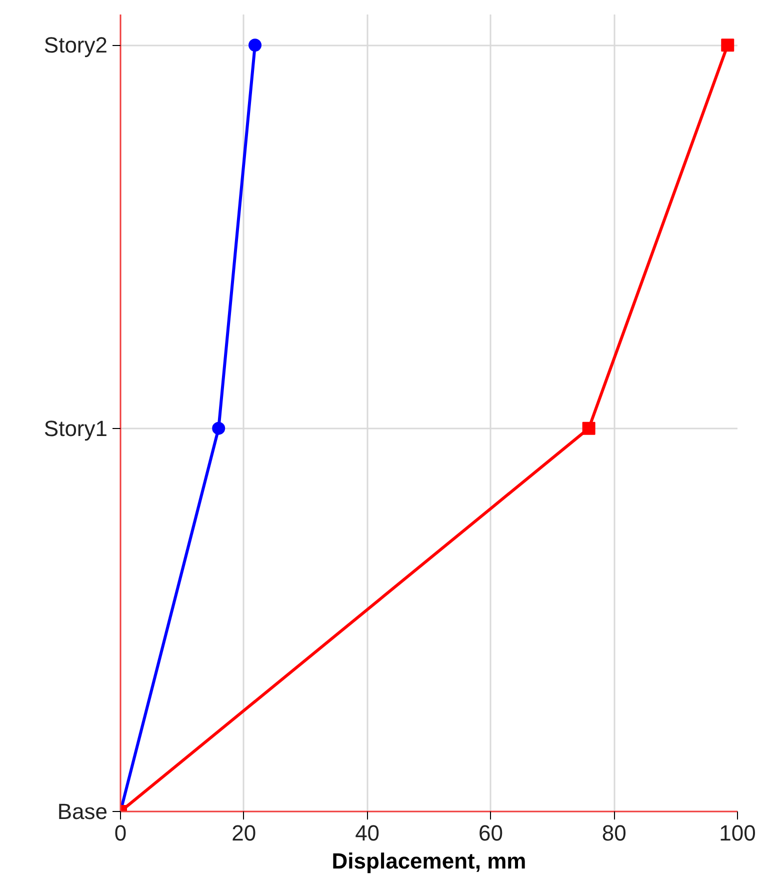 The width and height of the screenshot is (767, 876). Describe the element at coordinates (76, 45) in the screenshot. I see `y-tick-label: Story2` at that location.